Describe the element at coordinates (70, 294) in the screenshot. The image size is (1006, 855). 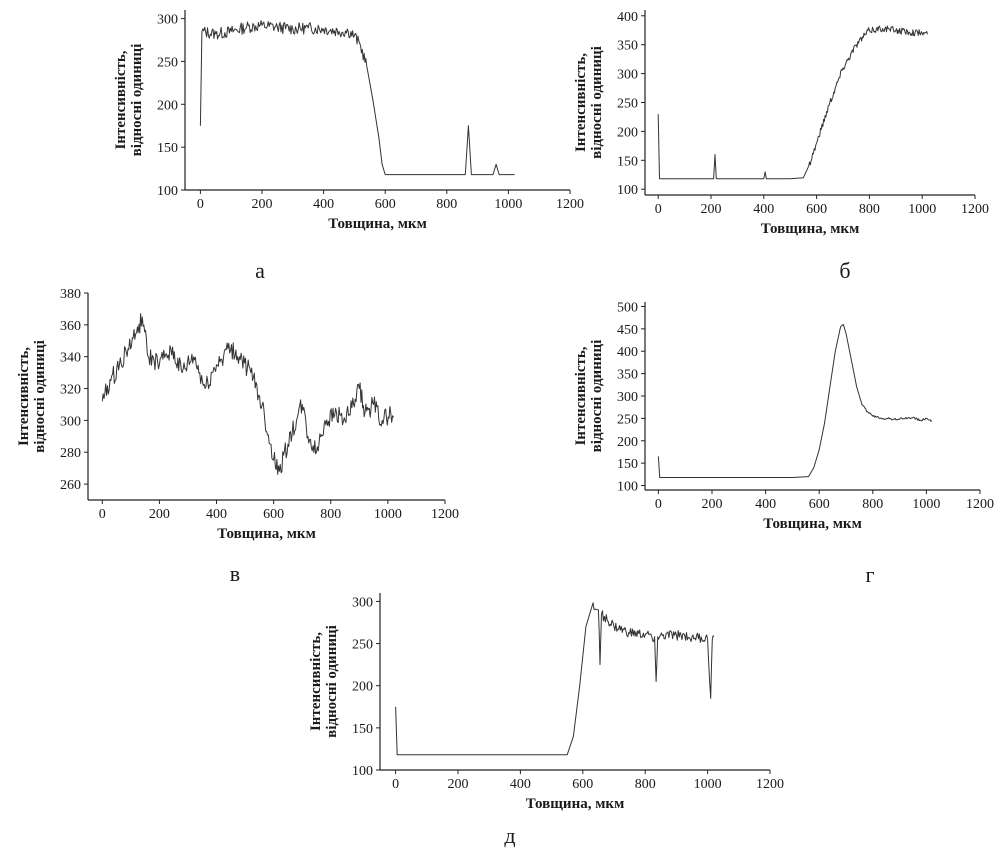
I see `y-tick-label: 380` at that location.